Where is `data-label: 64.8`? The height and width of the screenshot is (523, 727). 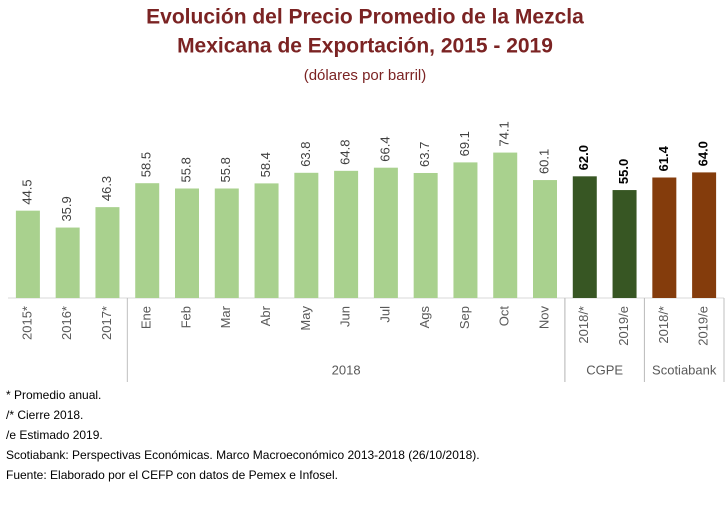
data-label: 64.8 is located at coordinates (345, 152).